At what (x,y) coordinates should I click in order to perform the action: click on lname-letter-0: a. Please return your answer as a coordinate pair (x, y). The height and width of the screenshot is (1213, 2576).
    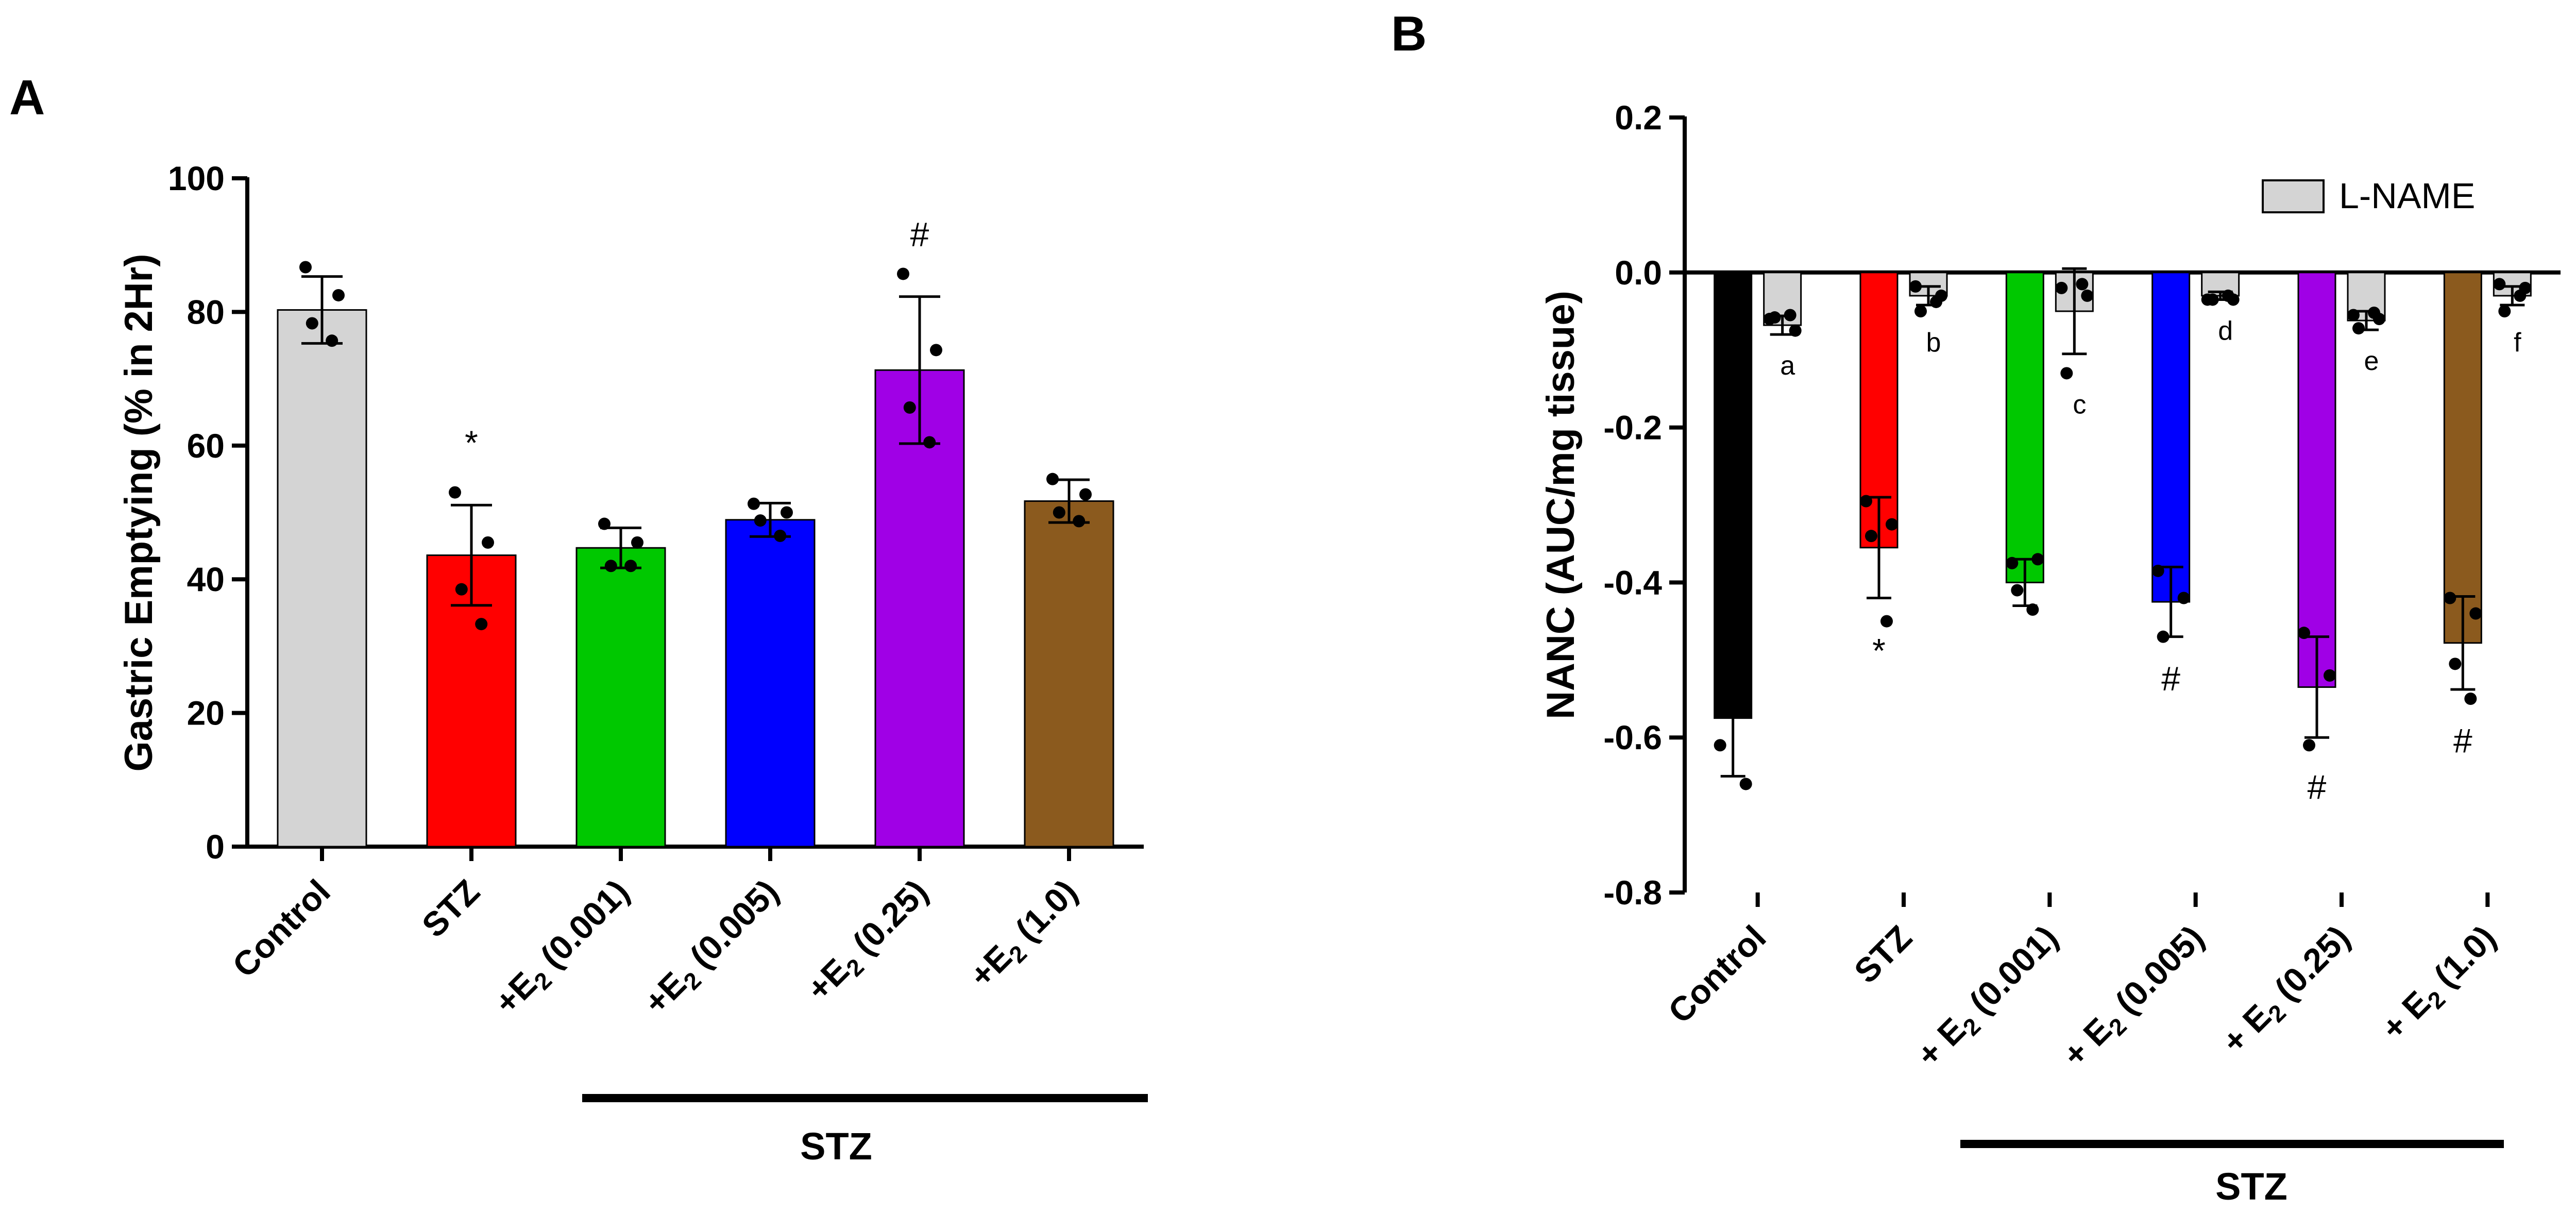
    Looking at the image, I should click on (1787, 366).